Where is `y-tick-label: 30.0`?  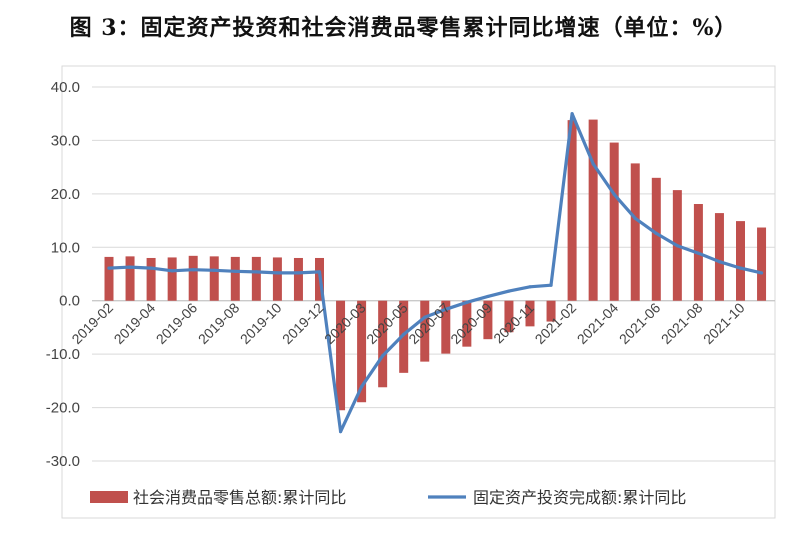
y-tick-label: 30.0 is located at coordinates (65, 140).